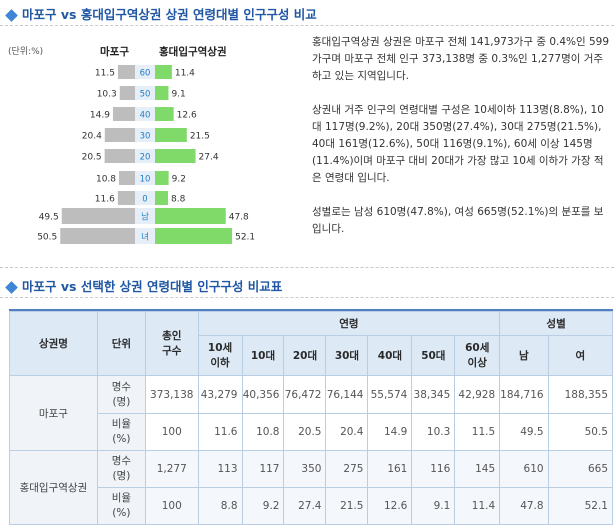 The width and height of the screenshot is (614, 532). I want to click on table-cell: 116, so click(433, 469).